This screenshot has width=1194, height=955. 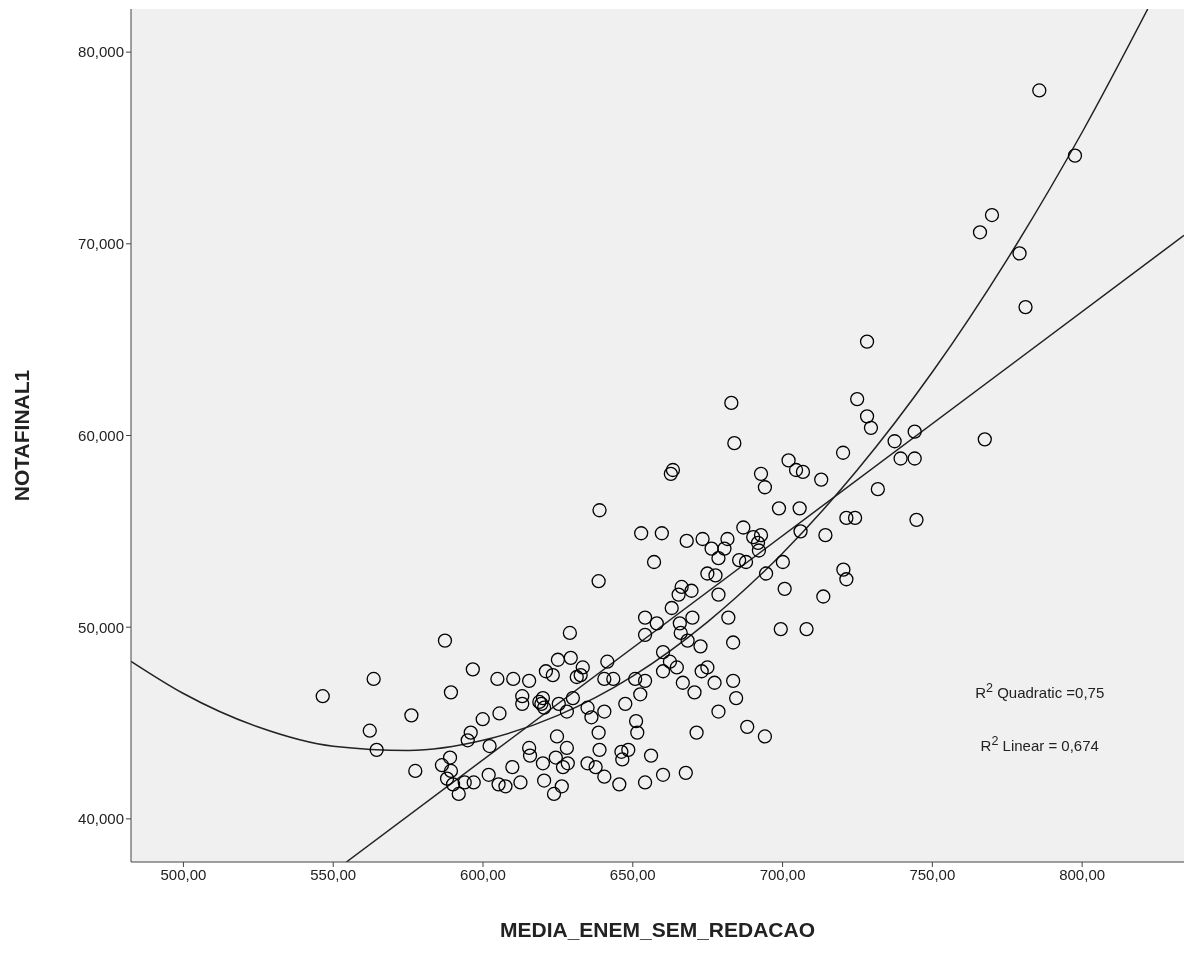 I want to click on y-tick-label: 70,000, so click(x=101, y=244).